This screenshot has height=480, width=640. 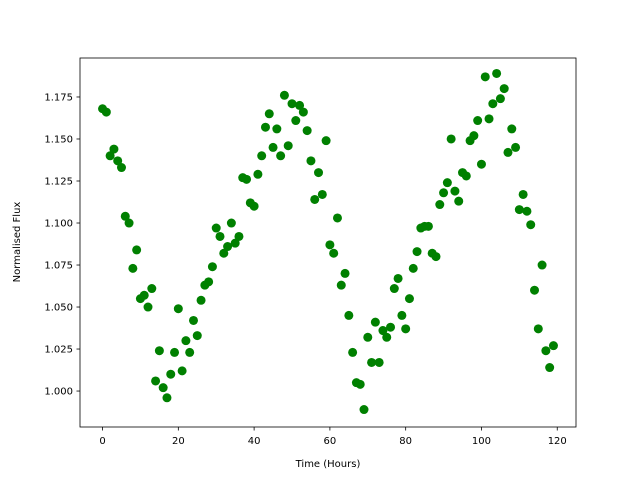 I want to click on y-tick-label: 1.050, so click(x=58, y=308).